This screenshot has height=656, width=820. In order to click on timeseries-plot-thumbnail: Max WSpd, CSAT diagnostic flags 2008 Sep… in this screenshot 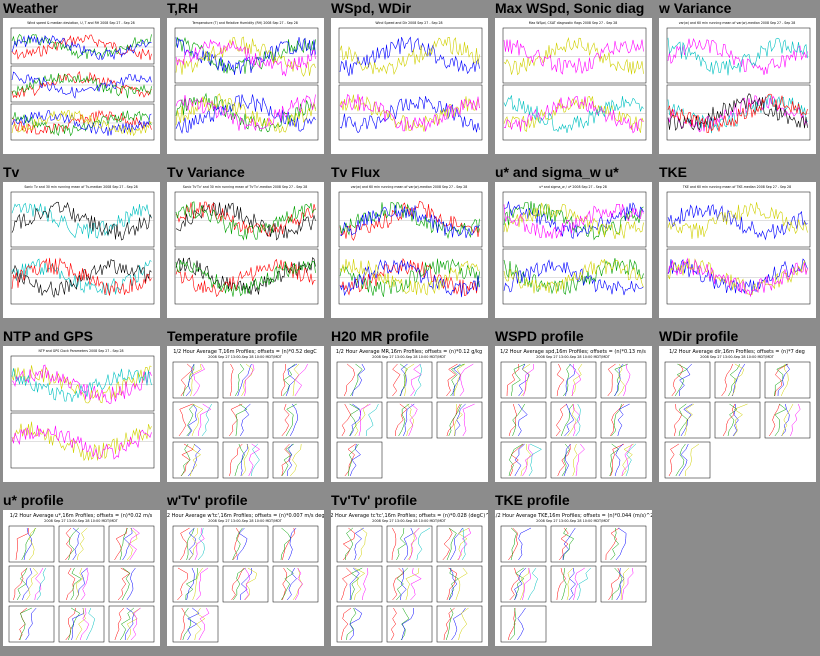, I will do `click(573, 86)`.